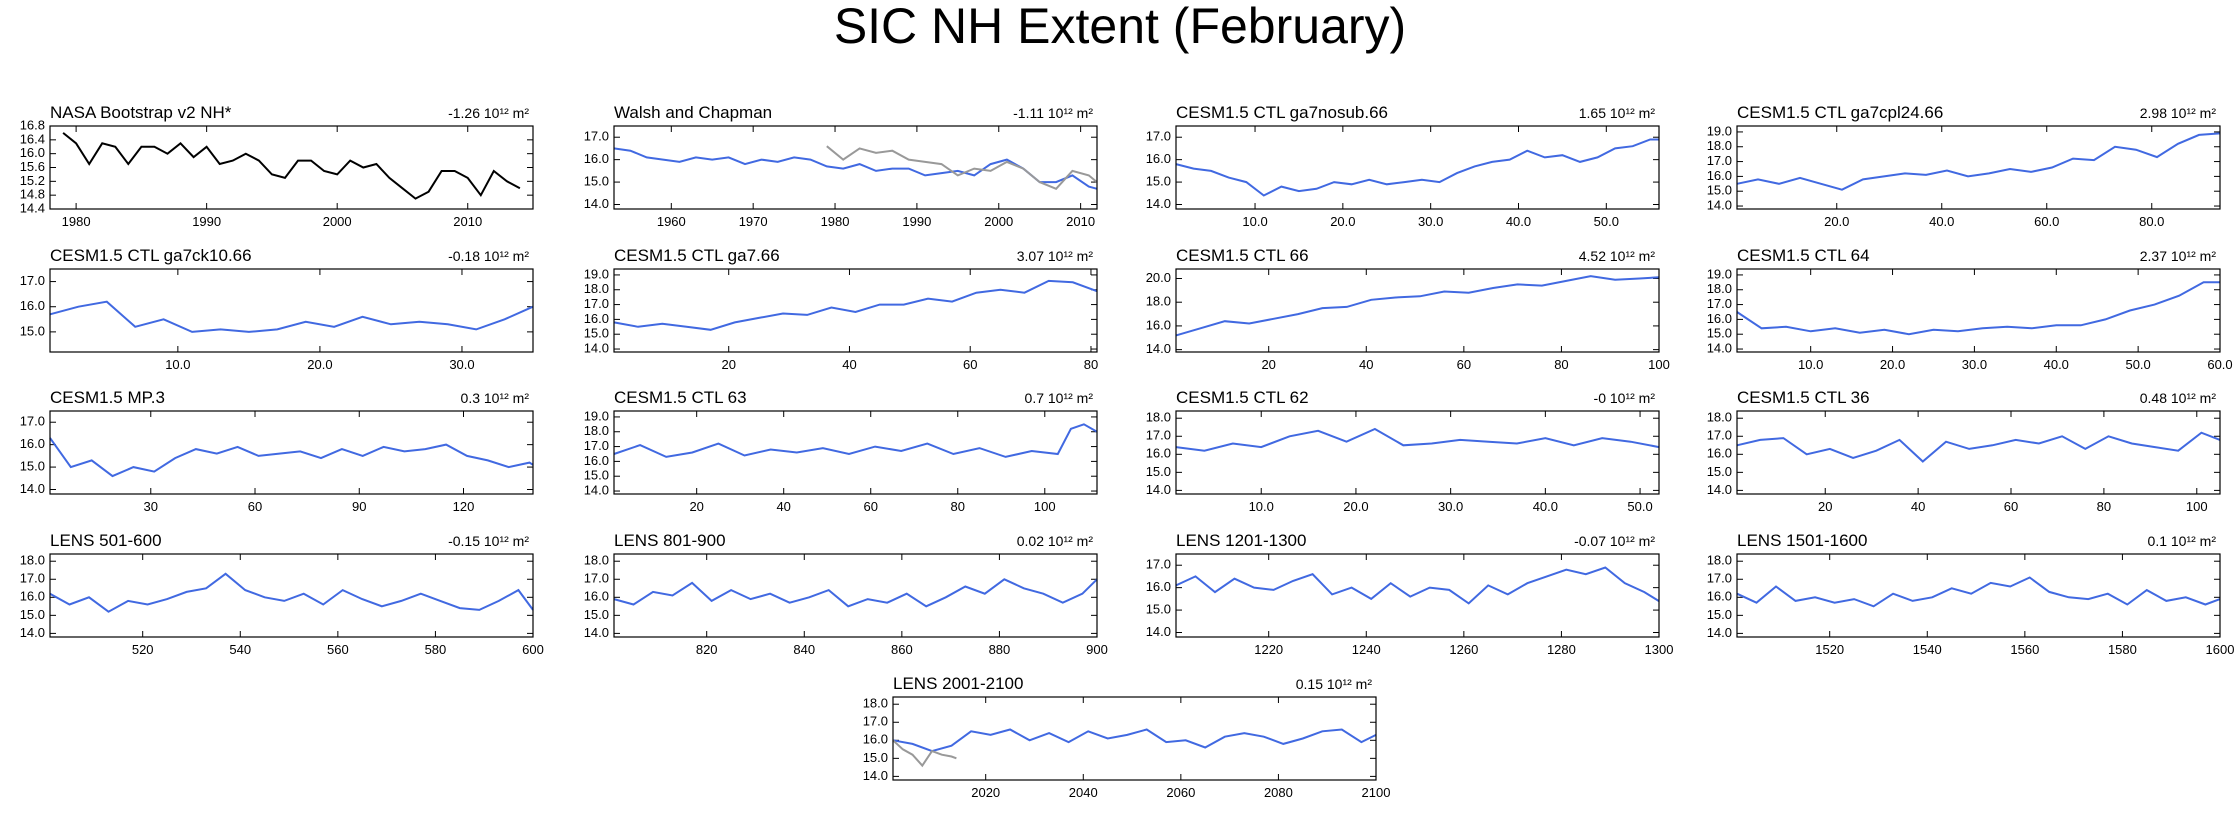  I want to click on x-tick-label: 860, so click(902, 649).